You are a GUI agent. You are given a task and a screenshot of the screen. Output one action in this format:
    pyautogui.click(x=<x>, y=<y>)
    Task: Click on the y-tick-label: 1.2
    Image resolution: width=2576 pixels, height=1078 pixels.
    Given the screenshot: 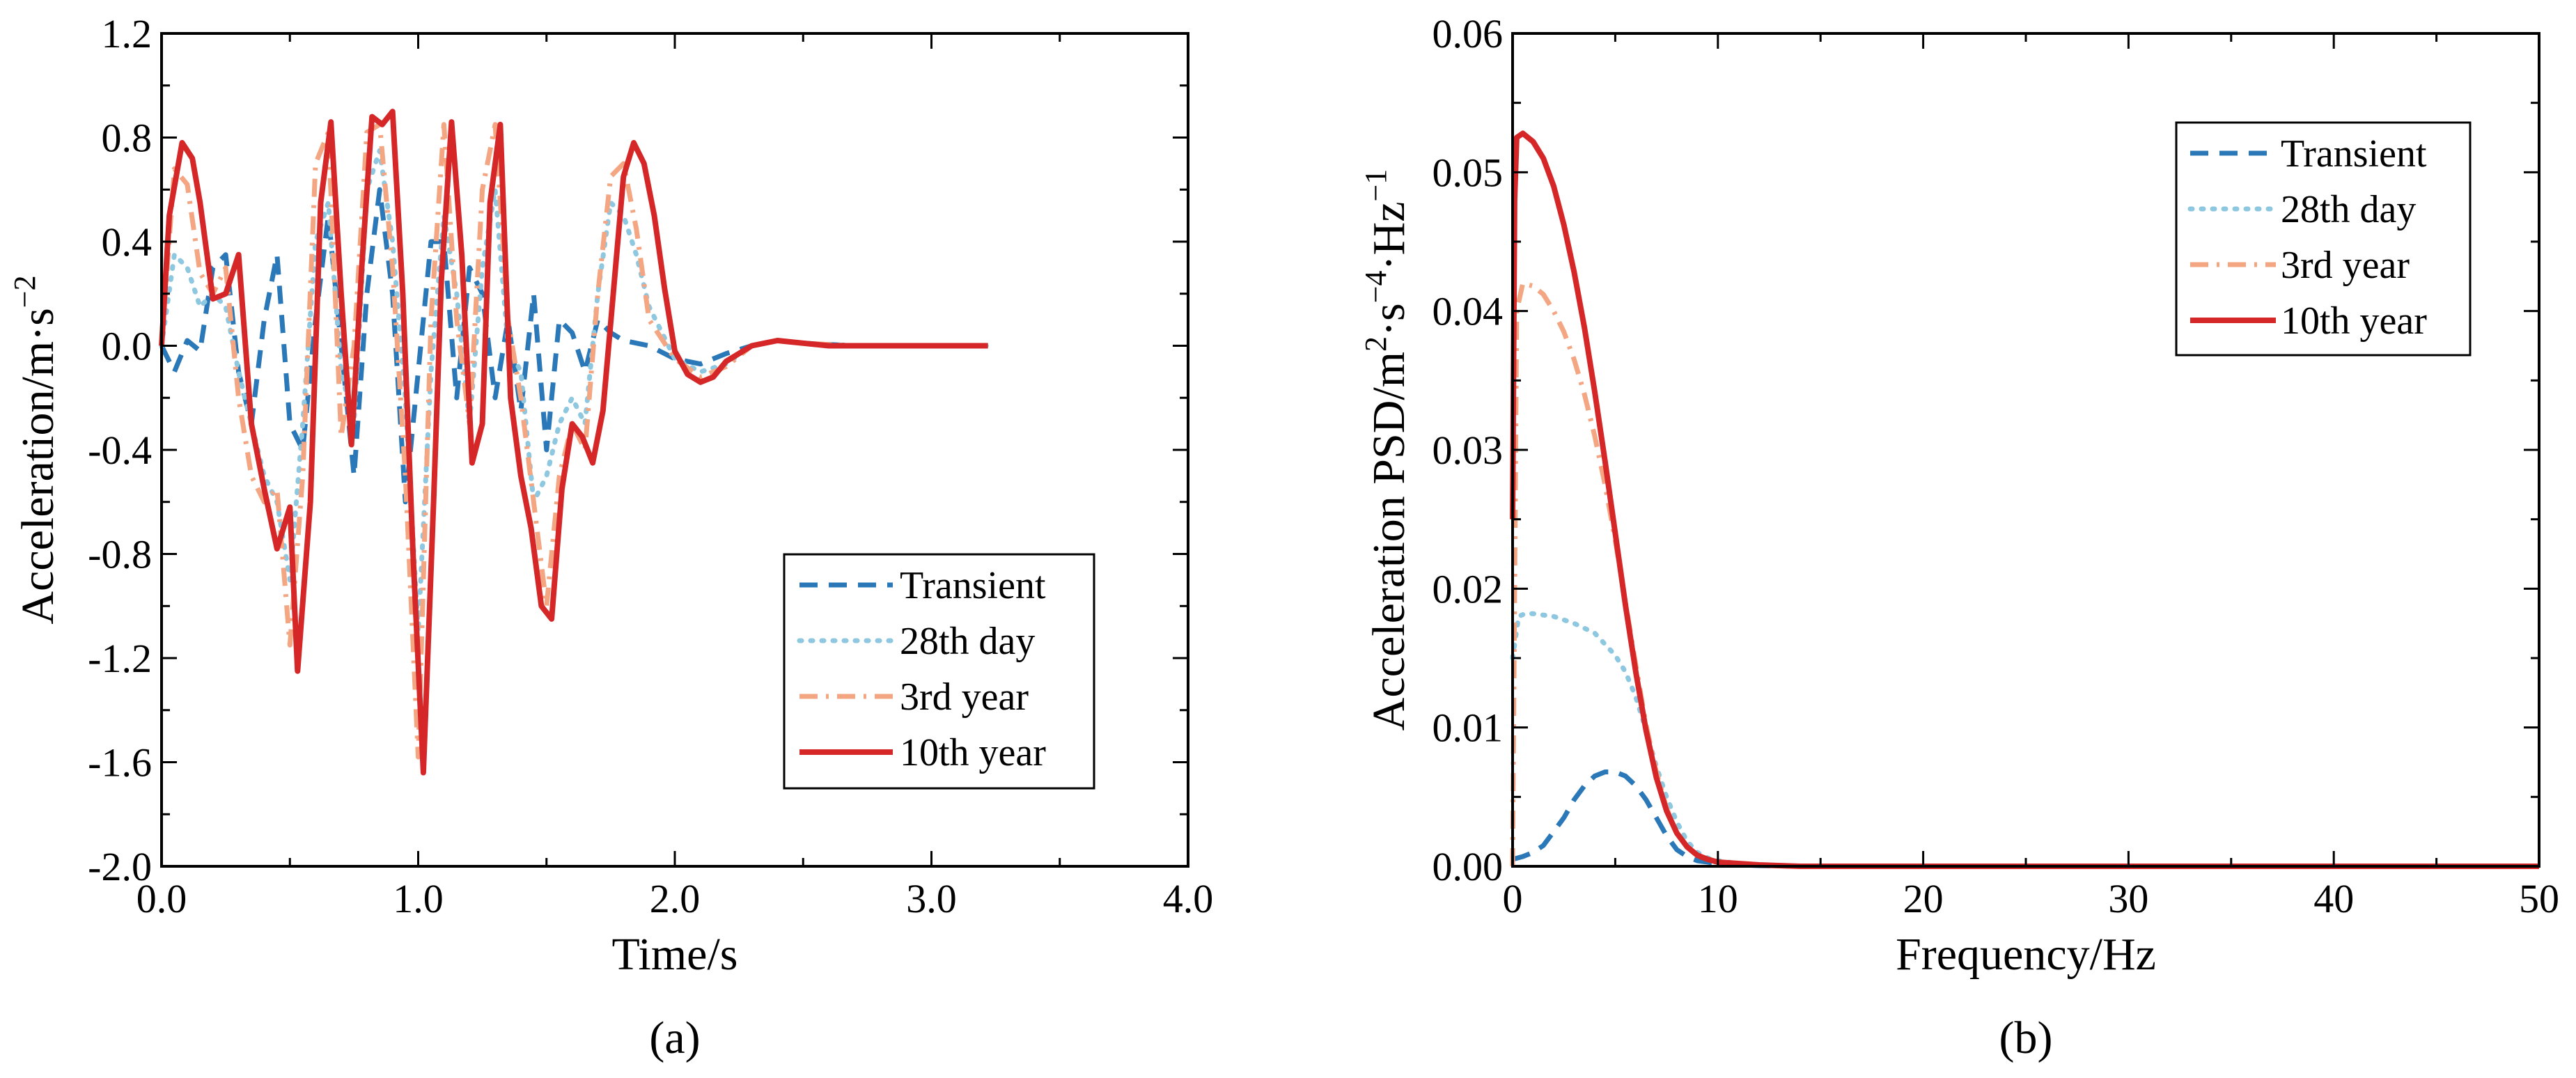 What is the action you would take?
    pyautogui.click(x=127, y=33)
    